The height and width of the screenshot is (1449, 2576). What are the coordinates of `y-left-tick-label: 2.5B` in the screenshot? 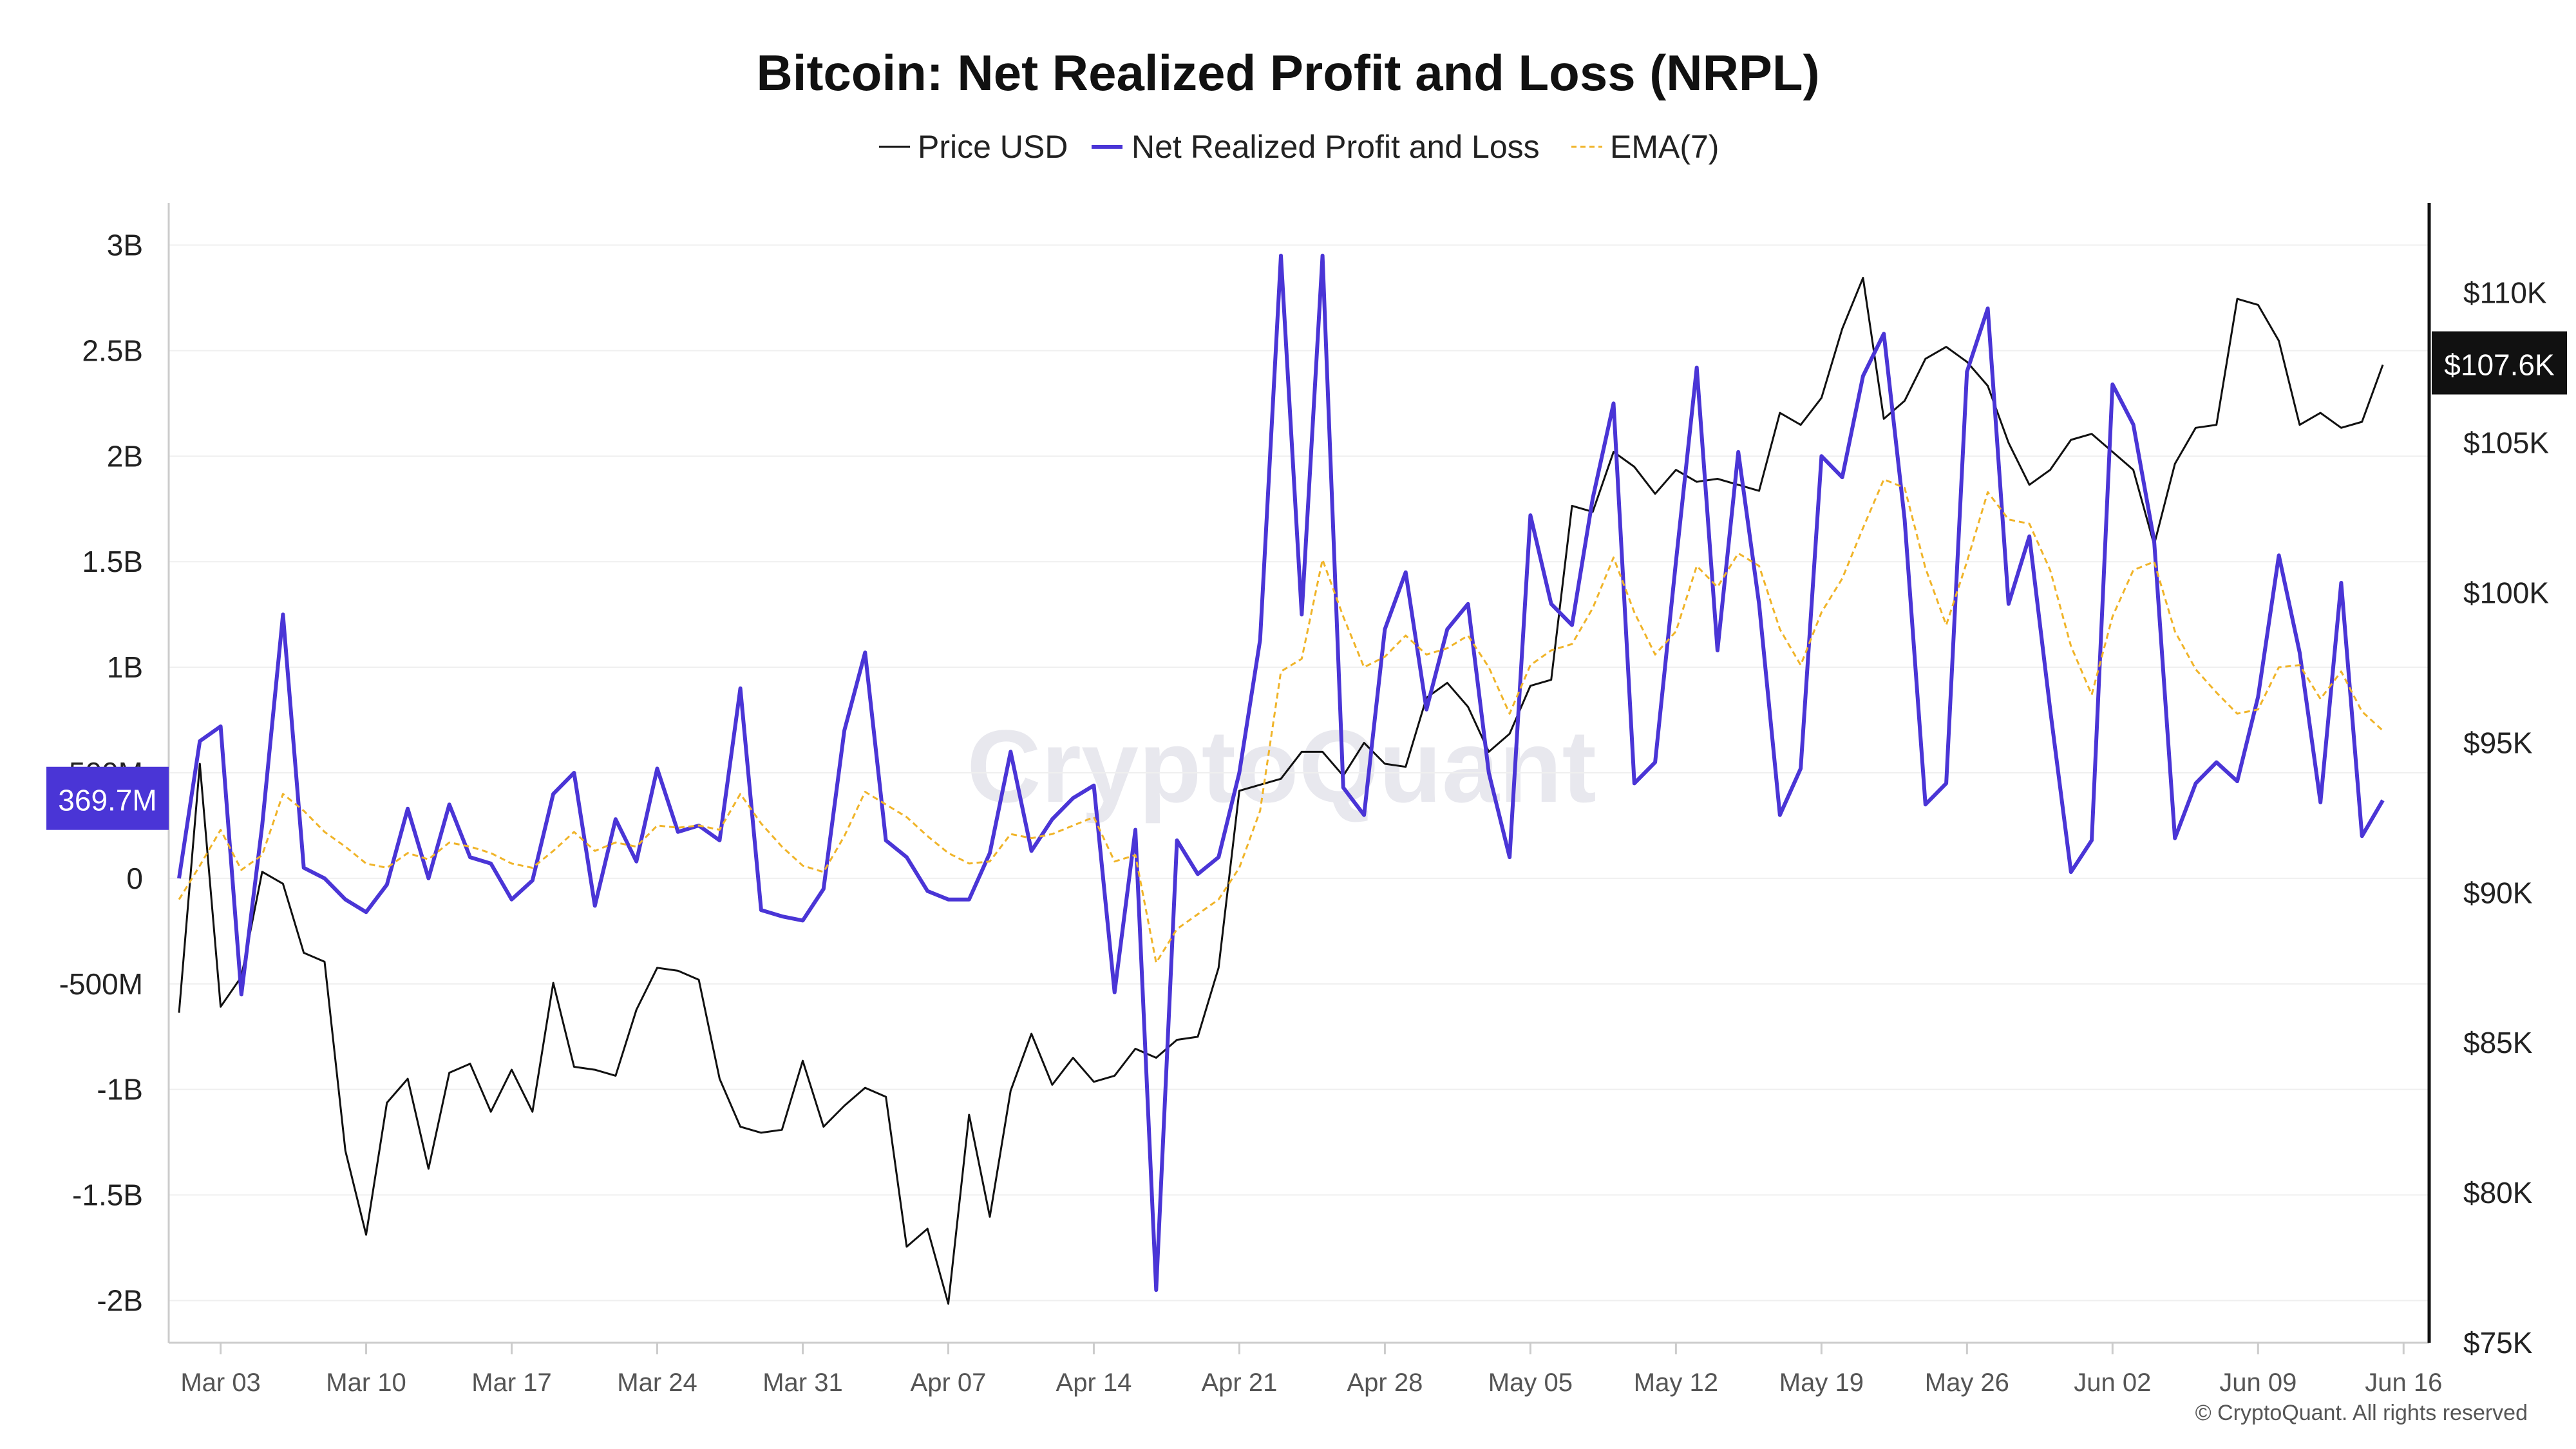 It's located at (112, 350).